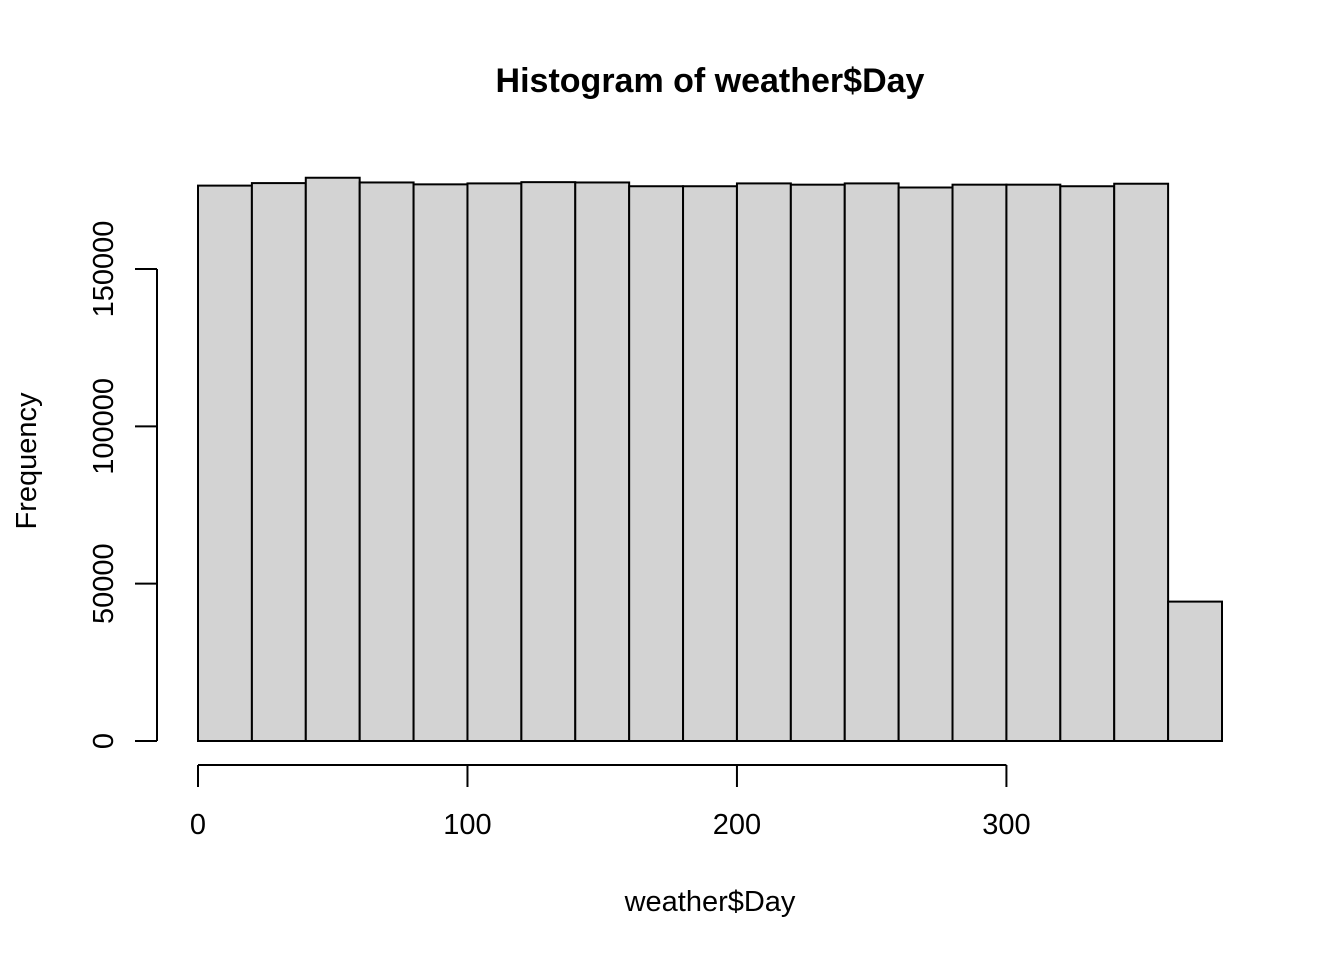 The height and width of the screenshot is (960, 1344). Describe the element at coordinates (198, 825) in the screenshot. I see `x-tick-label: 0` at that location.